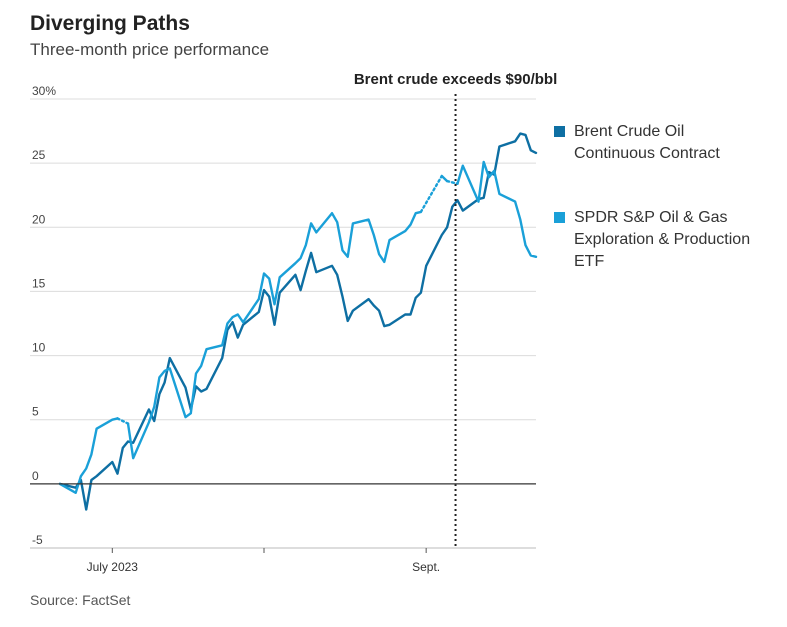  Describe the element at coordinates (559, 131) in the screenshot. I see `legend-swatch-brent` at that location.